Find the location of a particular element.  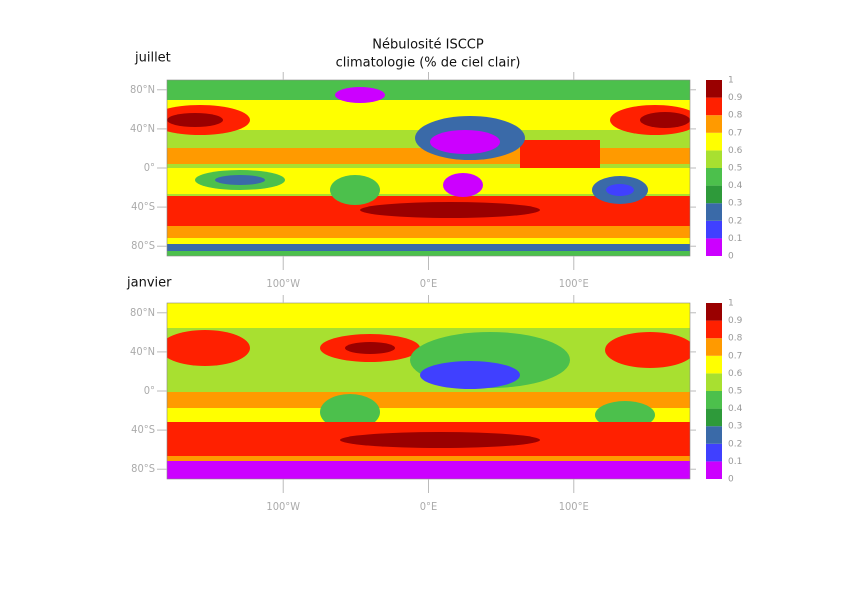

title: Nébulosité ISCCP is located at coordinates (428, 45).